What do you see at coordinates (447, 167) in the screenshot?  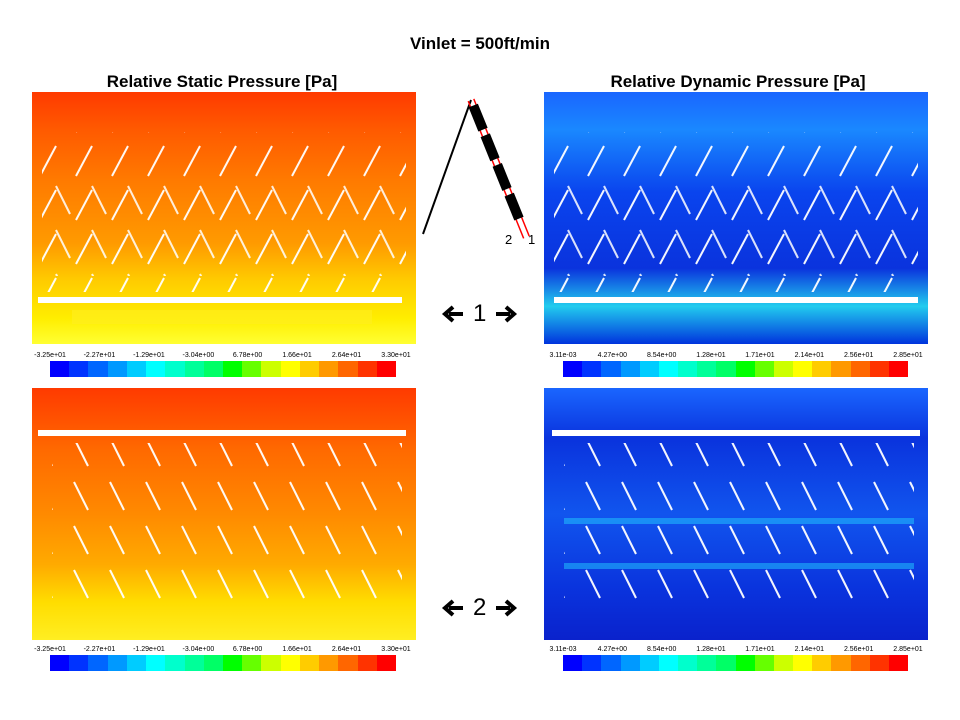 I see `reference-line` at bounding box center [447, 167].